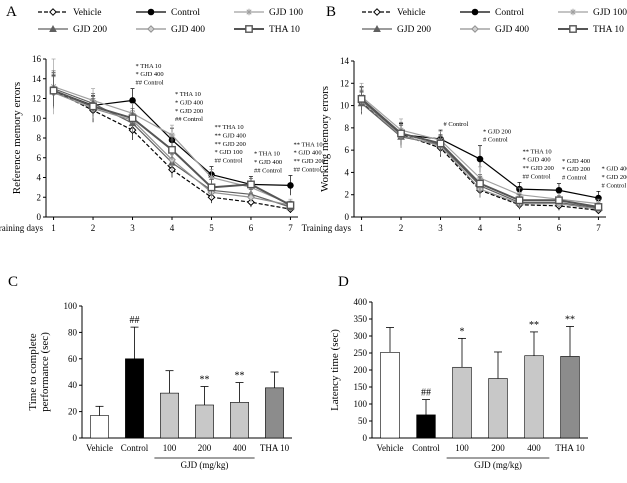 This screenshot has width=627, height=483. I want to click on y-tick-label: 40, so click(73, 385).